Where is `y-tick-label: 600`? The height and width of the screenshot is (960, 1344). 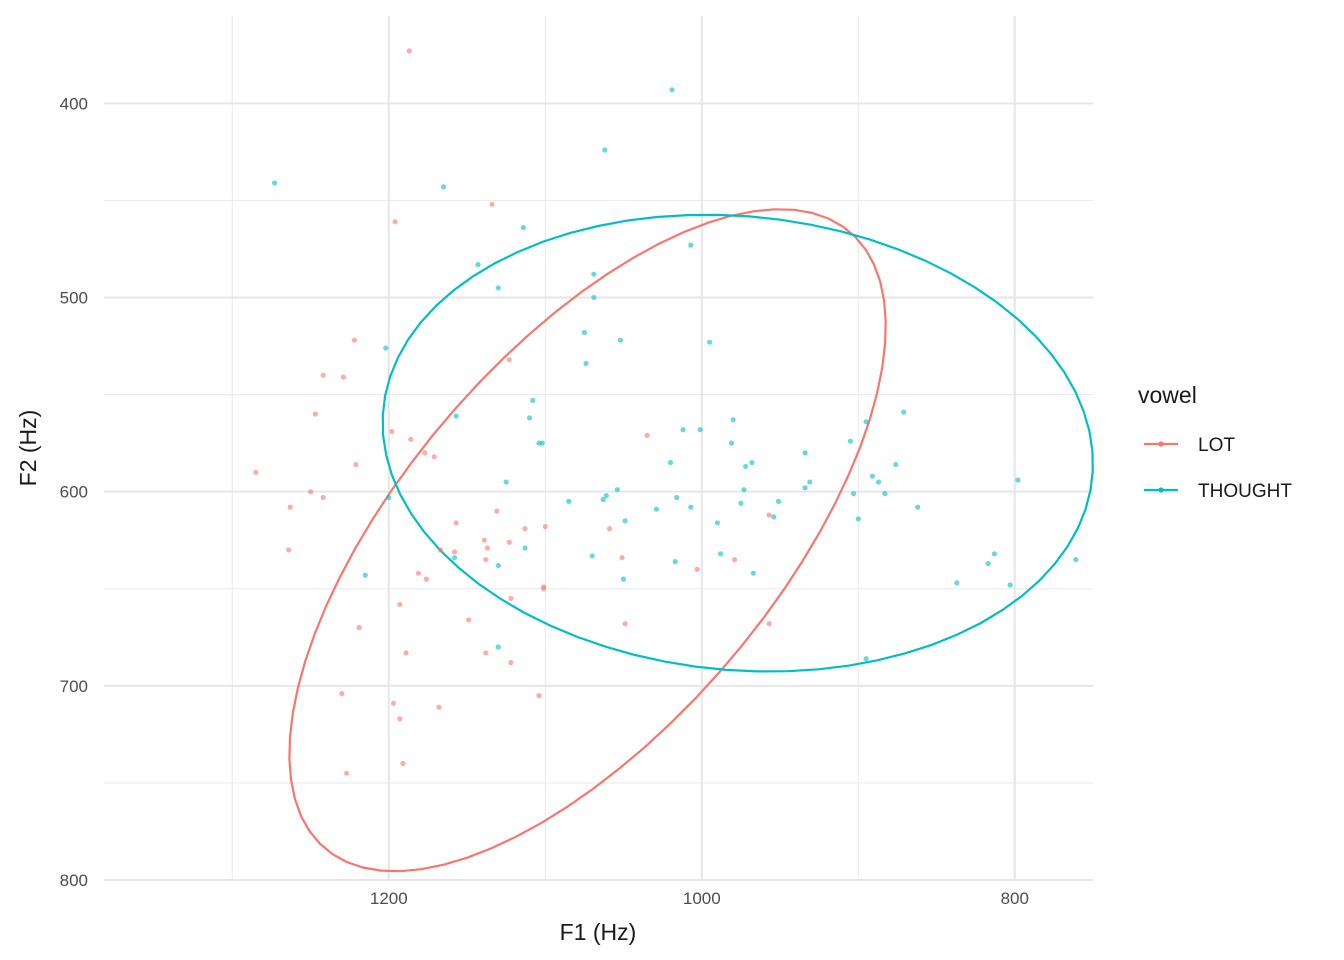
y-tick-label: 600 is located at coordinates (74, 492).